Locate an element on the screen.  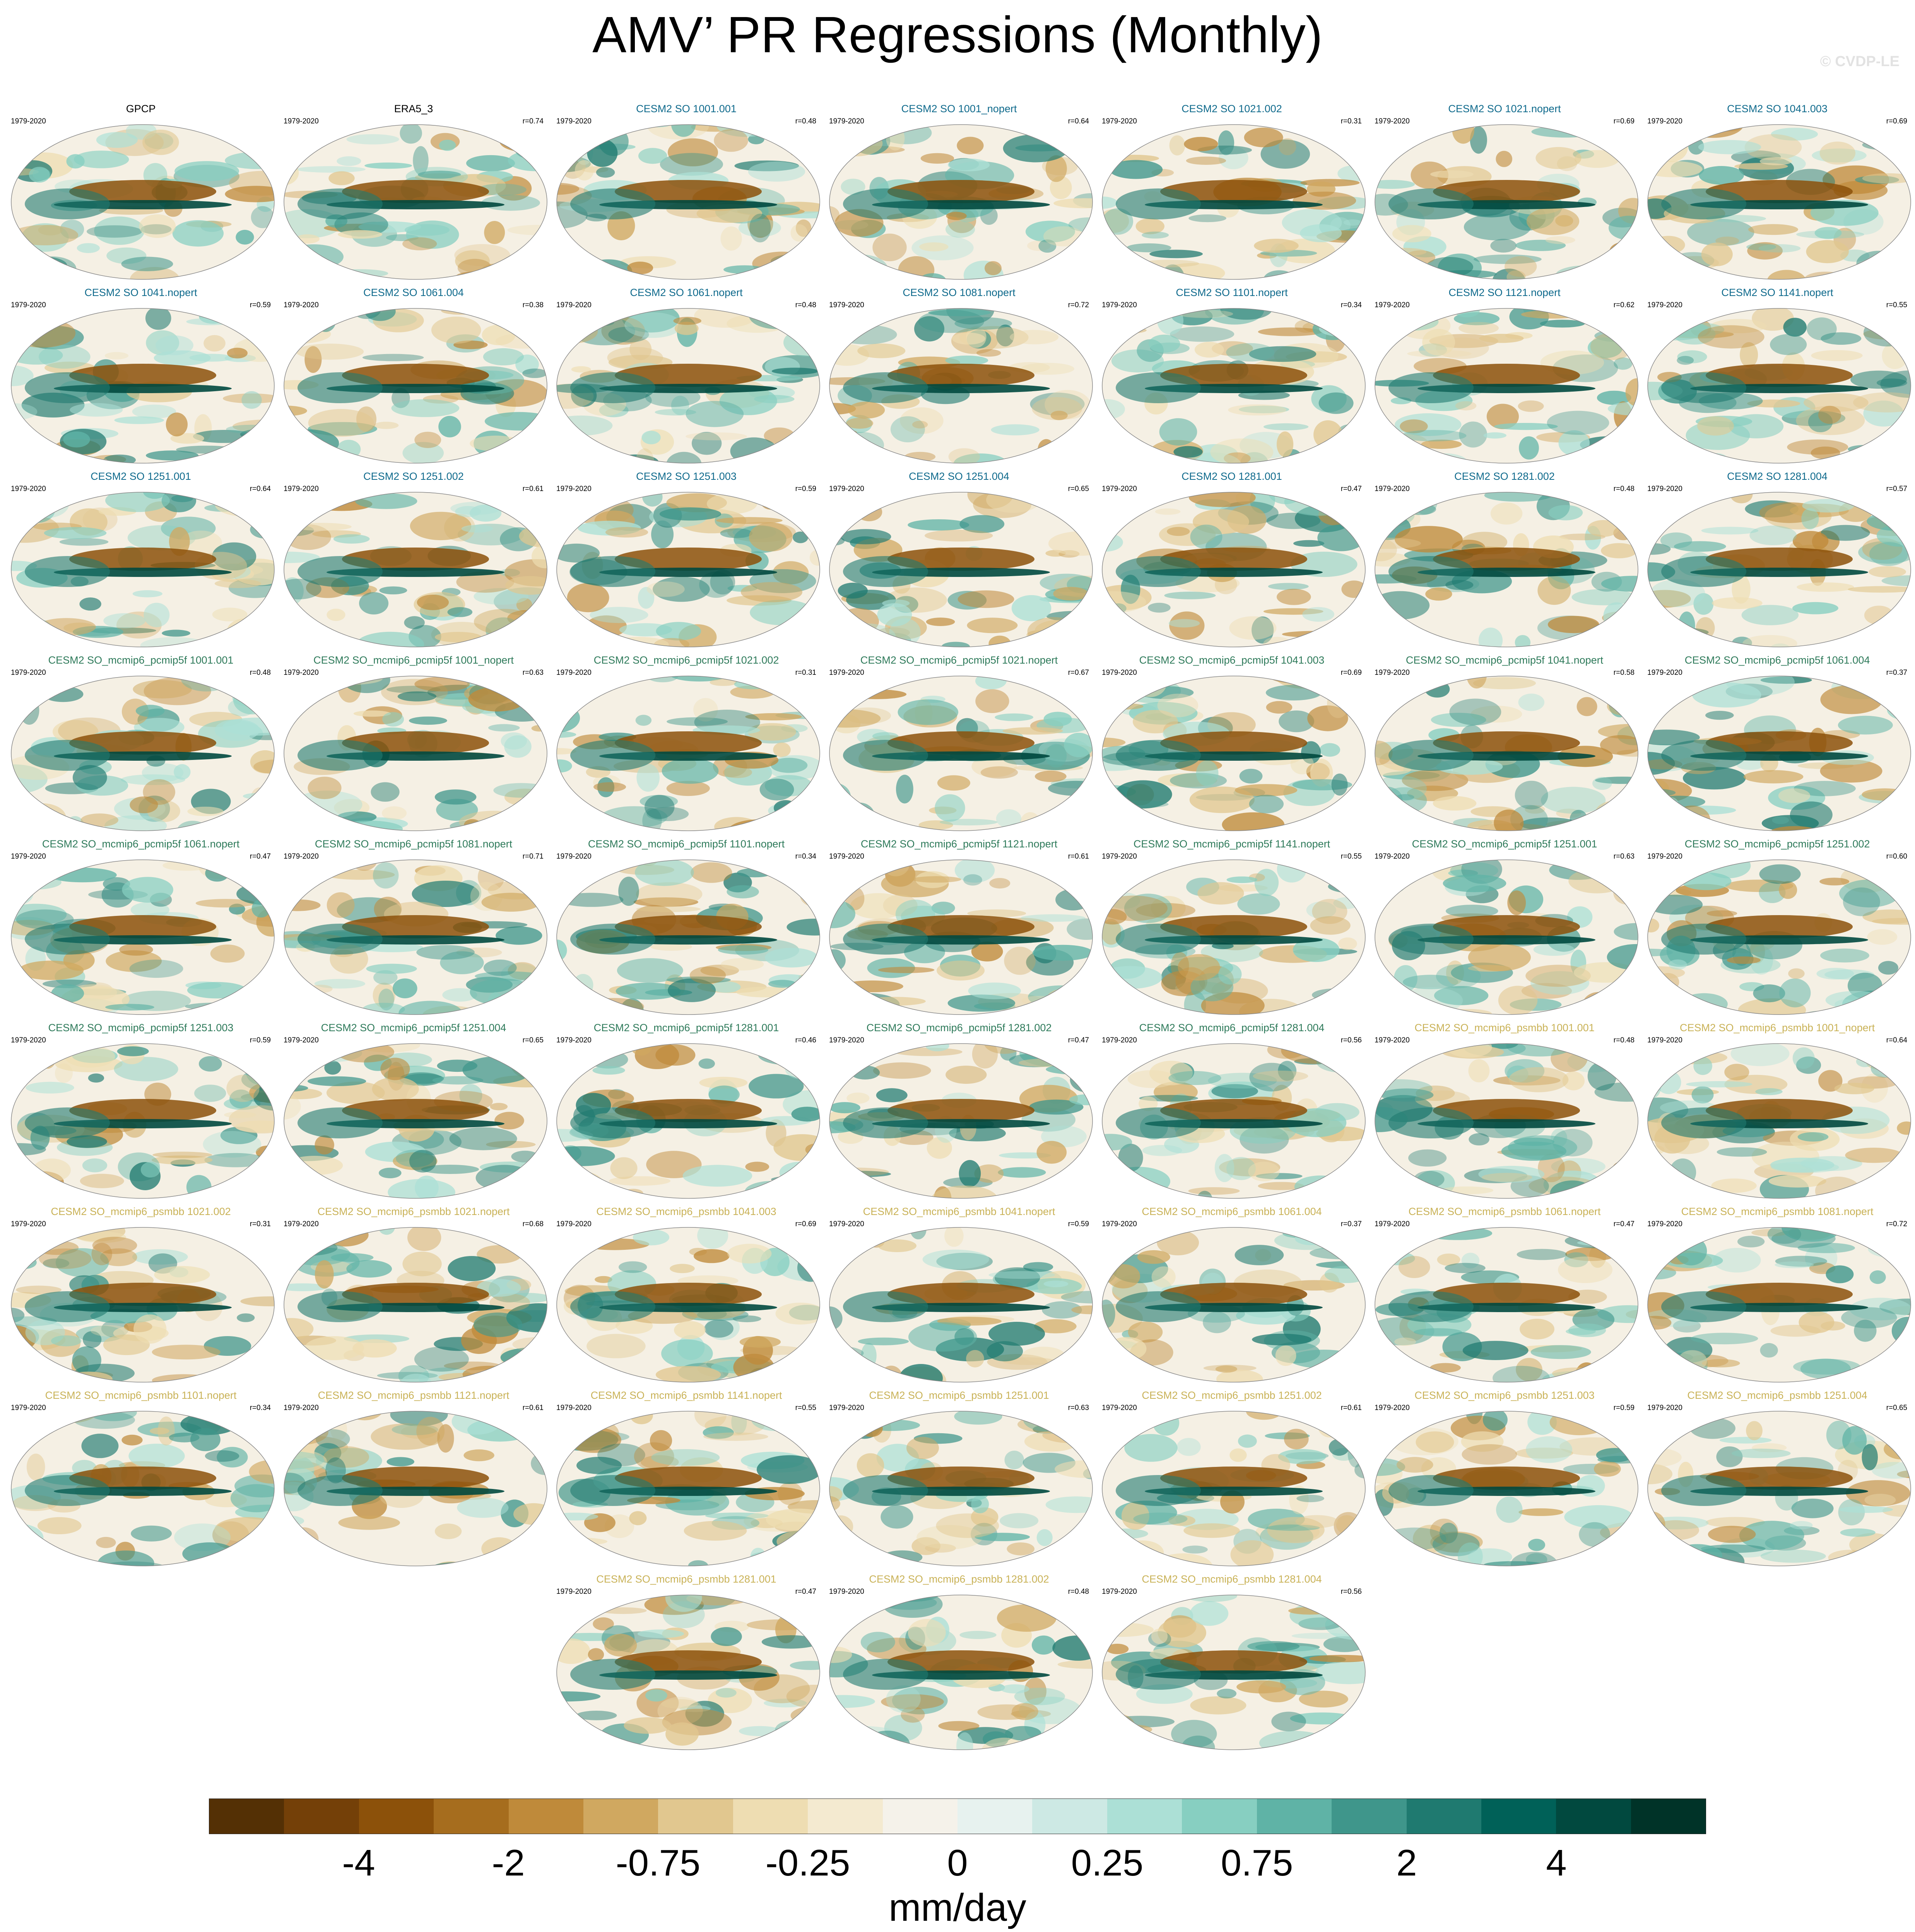
map-panel: CESM2 SO 1141.nopert 1979-2020 r=0.55 is located at coordinates (1777, 377).